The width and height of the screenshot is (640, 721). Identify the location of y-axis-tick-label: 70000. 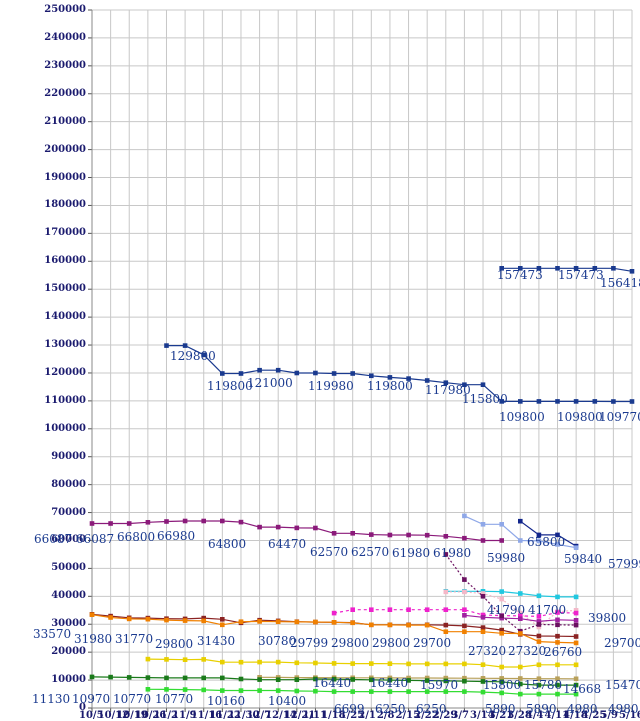
(68, 512).